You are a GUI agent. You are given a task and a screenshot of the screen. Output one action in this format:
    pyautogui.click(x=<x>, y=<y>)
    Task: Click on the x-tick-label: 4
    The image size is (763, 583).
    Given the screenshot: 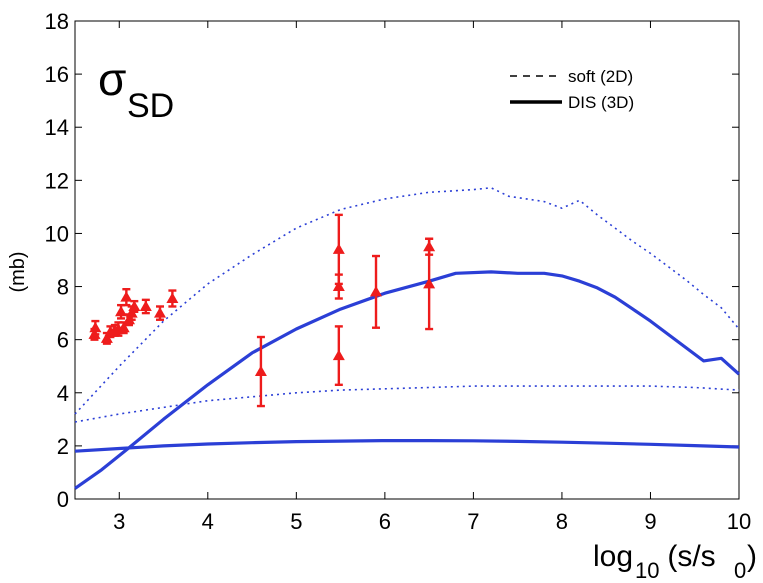 What is the action you would take?
    pyautogui.click(x=208, y=521)
    